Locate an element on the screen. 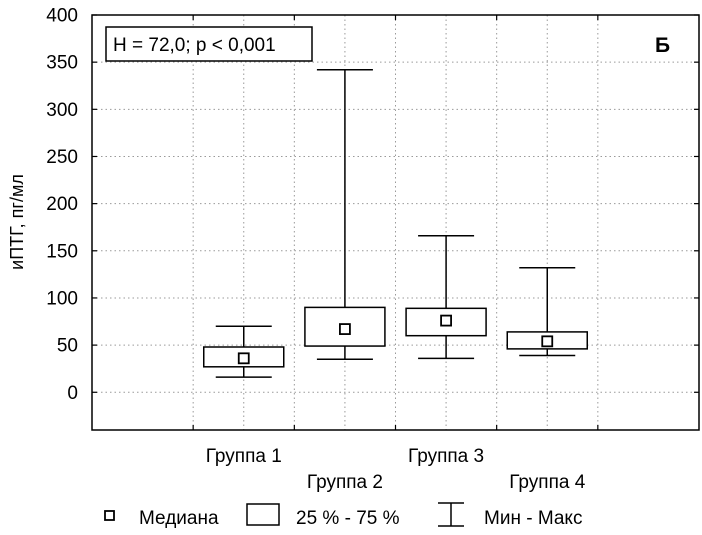 This screenshot has width=702, height=535. annotation-text: H = 72,0; p < 0,001 is located at coordinates (194, 45).